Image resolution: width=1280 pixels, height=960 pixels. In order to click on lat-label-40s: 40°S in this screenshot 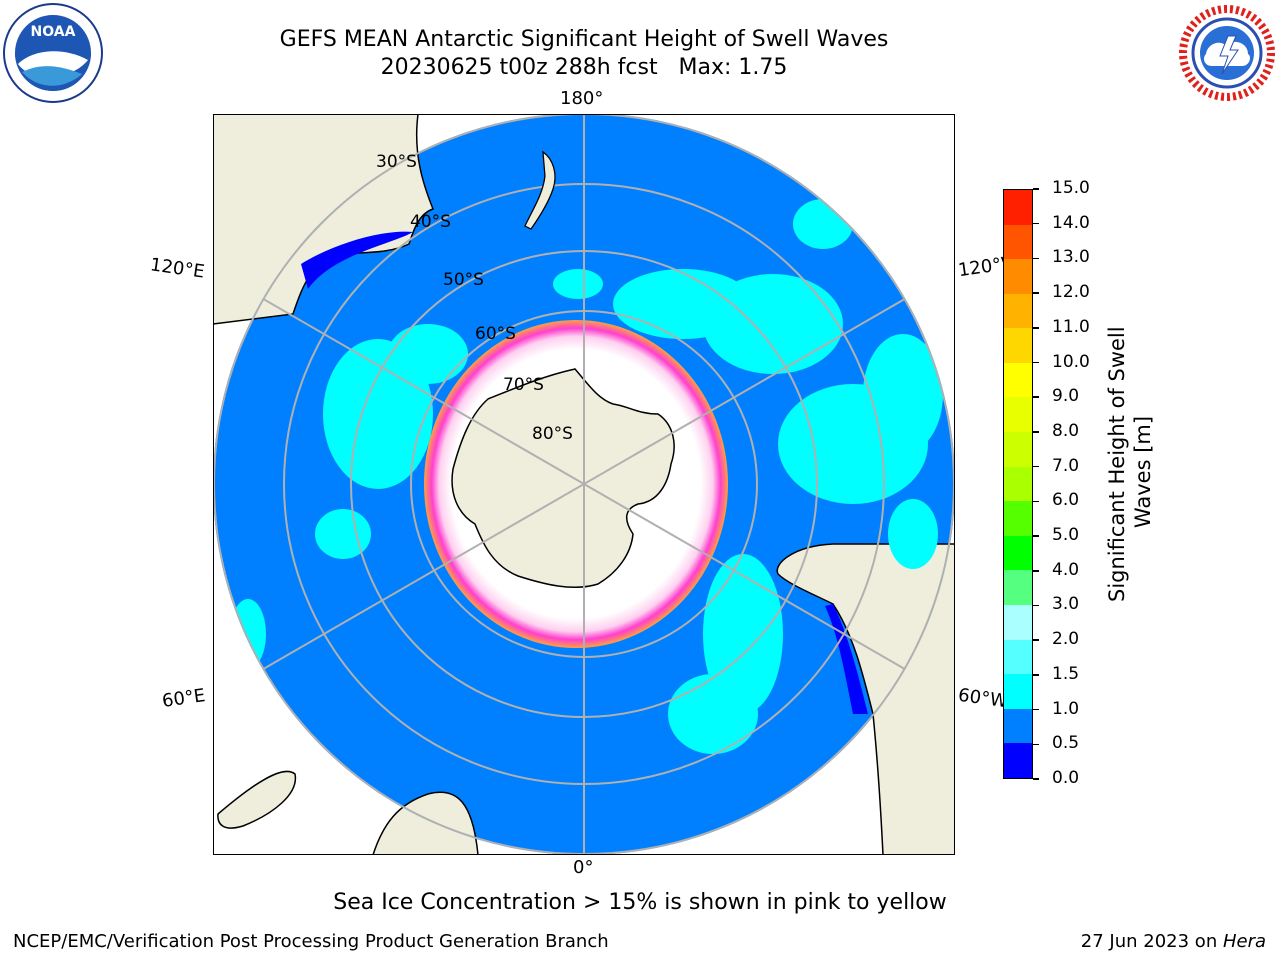, I will do `click(430, 222)`.